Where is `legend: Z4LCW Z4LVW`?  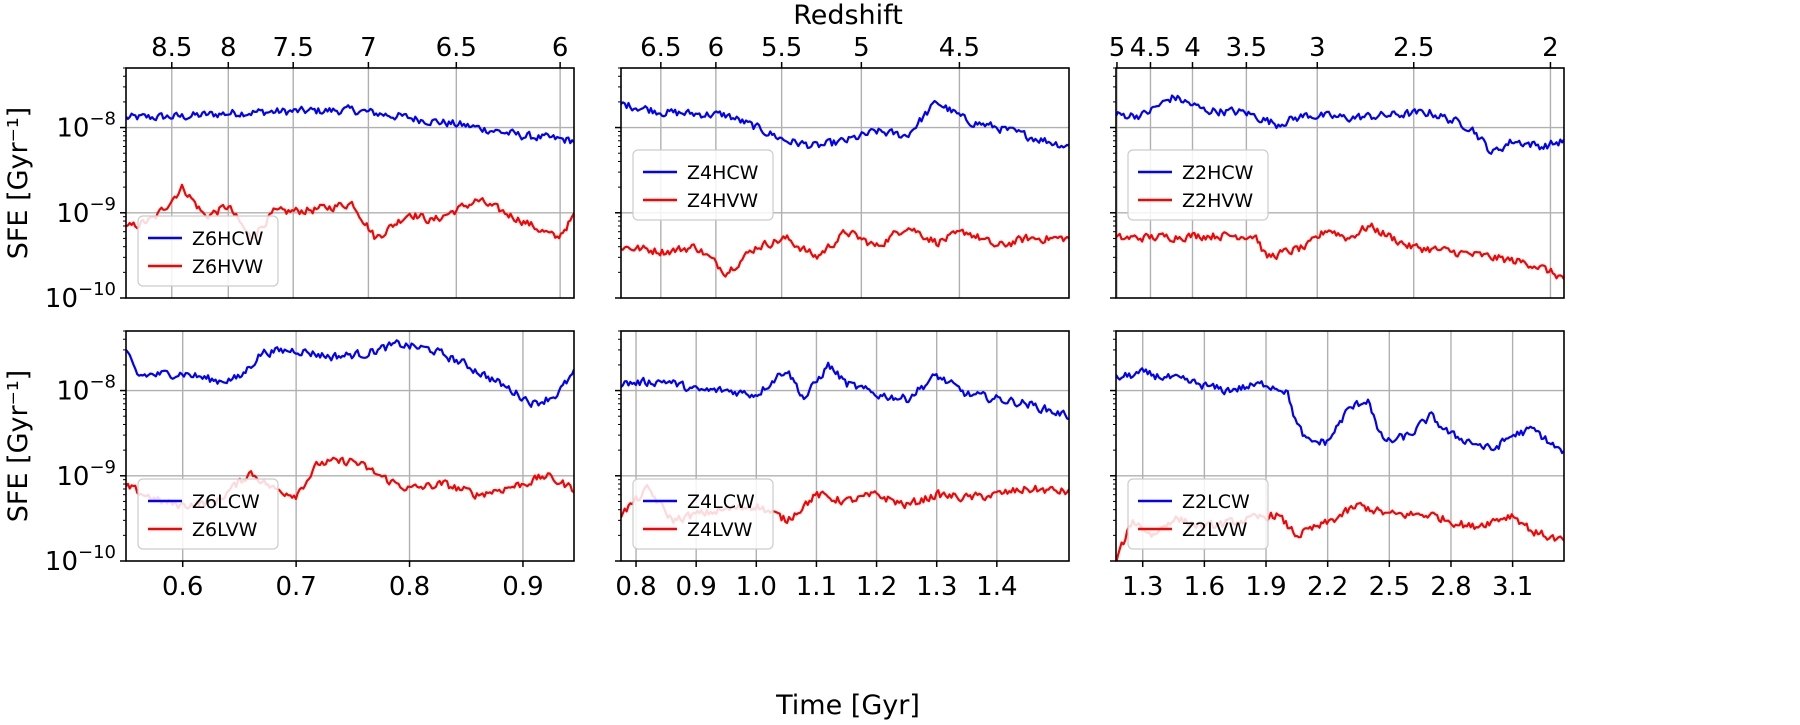 legend: Z4LCW Z4LVW is located at coordinates (703, 514).